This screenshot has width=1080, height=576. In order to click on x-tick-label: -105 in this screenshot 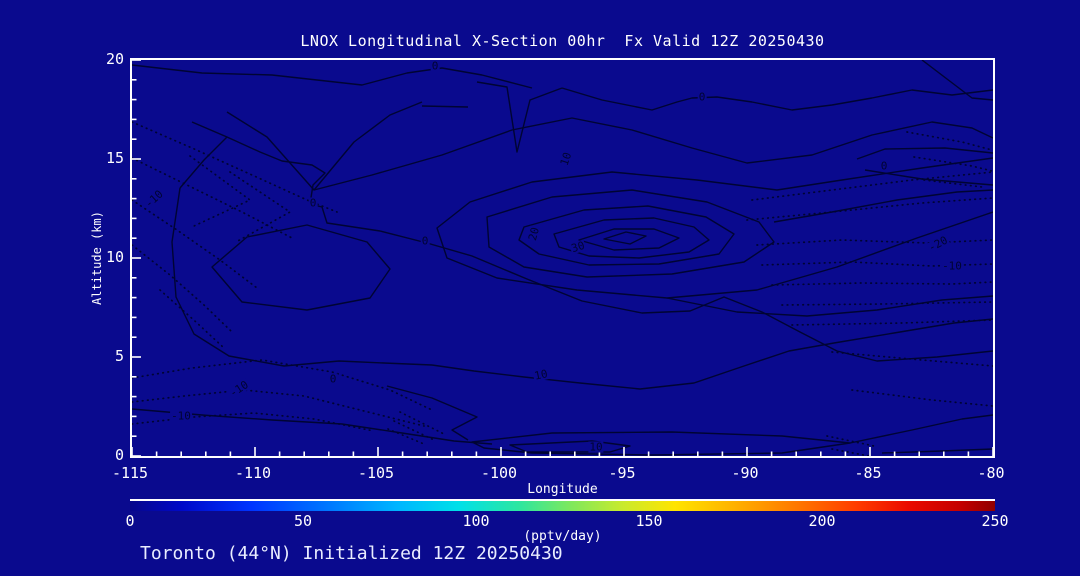, I will do `click(376, 473)`.